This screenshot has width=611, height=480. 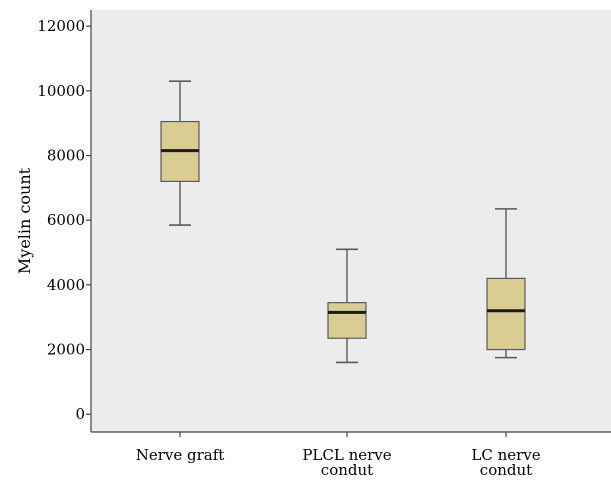 I want to click on y-tick-label: 2000, so click(x=66, y=350).